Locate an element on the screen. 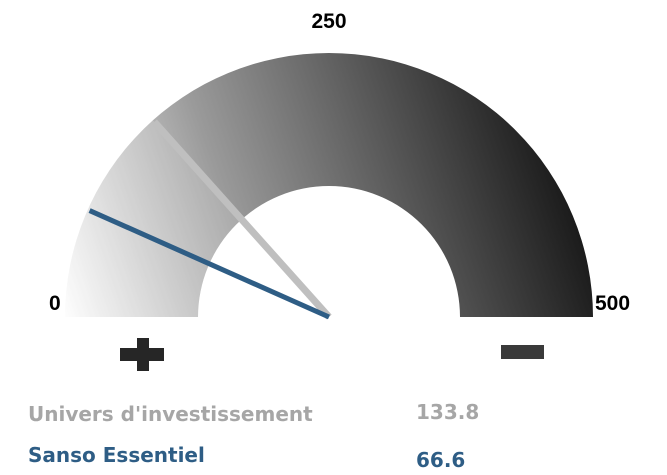 This screenshot has height=475, width=667. tick-label-min: 0 is located at coordinates (55, 303).